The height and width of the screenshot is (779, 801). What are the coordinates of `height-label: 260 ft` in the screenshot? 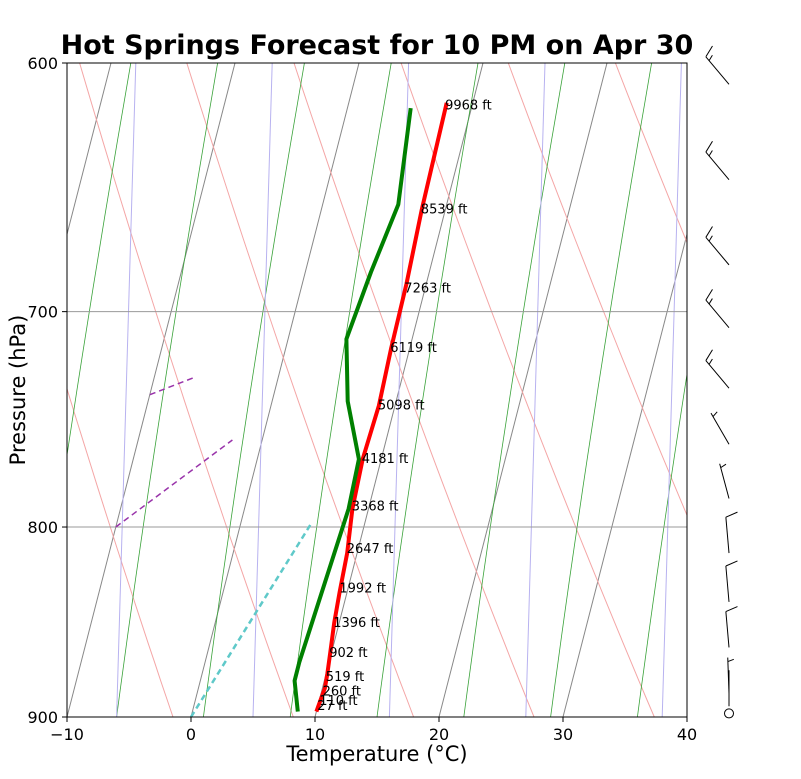 It's located at (342, 692).